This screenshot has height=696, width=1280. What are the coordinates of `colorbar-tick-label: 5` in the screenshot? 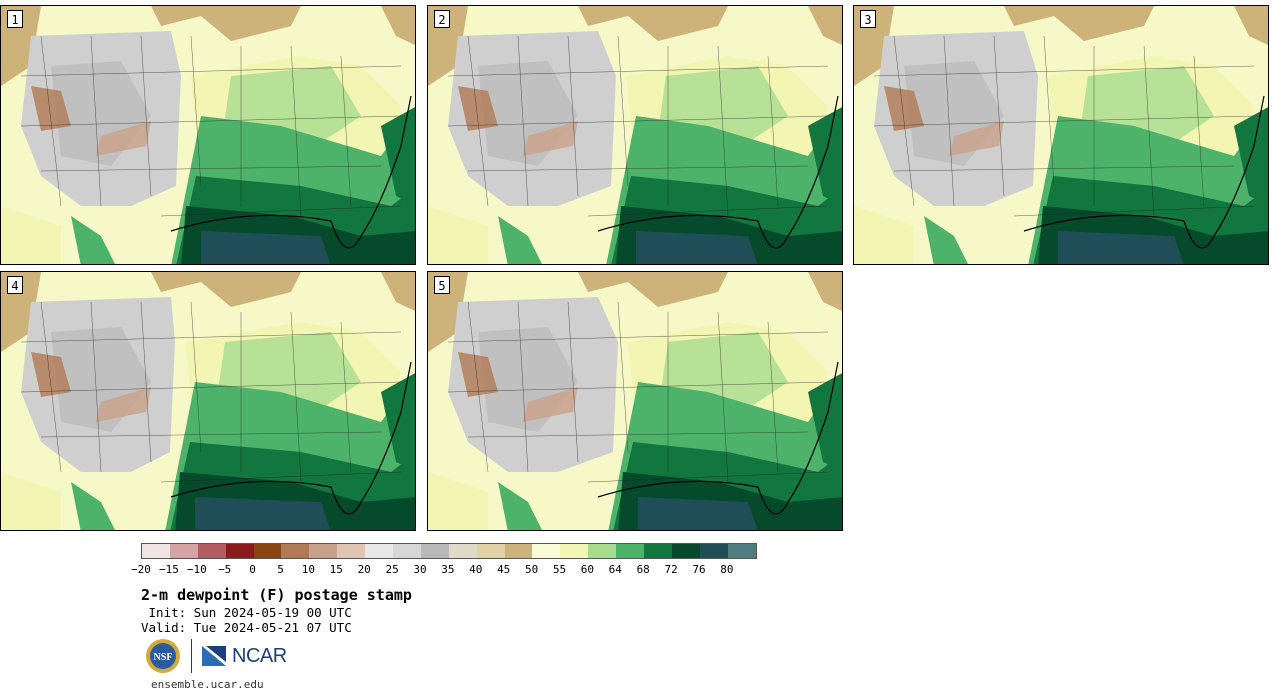 It's located at (280, 569).